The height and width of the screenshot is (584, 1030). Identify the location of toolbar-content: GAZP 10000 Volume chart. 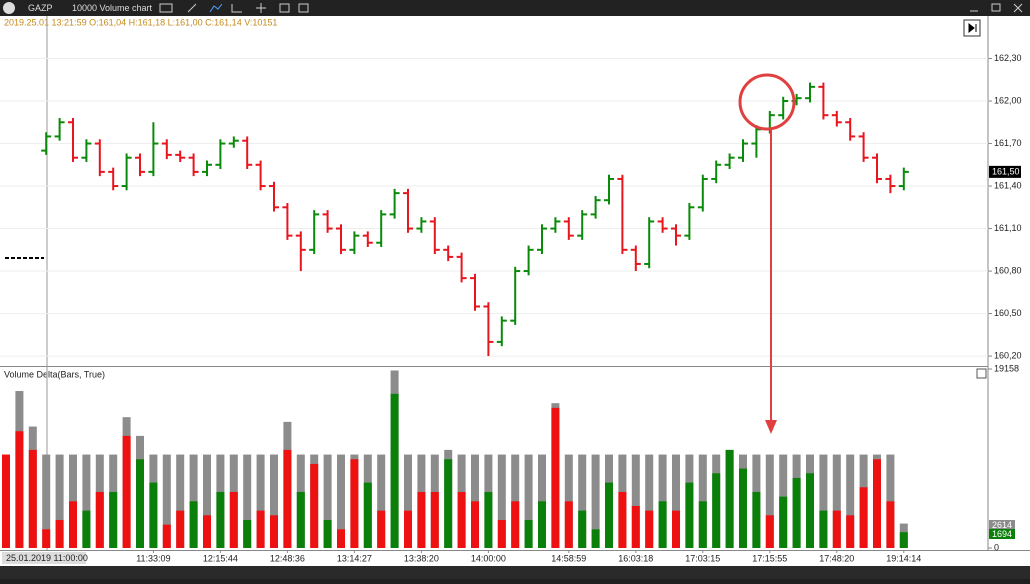
(513, 8).